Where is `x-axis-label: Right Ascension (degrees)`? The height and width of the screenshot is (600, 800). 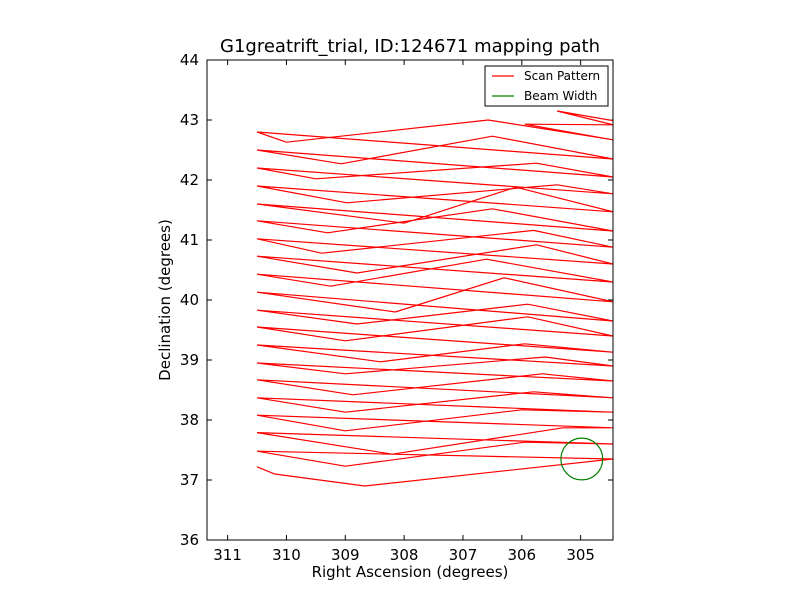 x-axis-label: Right Ascension (degrees) is located at coordinates (410, 572).